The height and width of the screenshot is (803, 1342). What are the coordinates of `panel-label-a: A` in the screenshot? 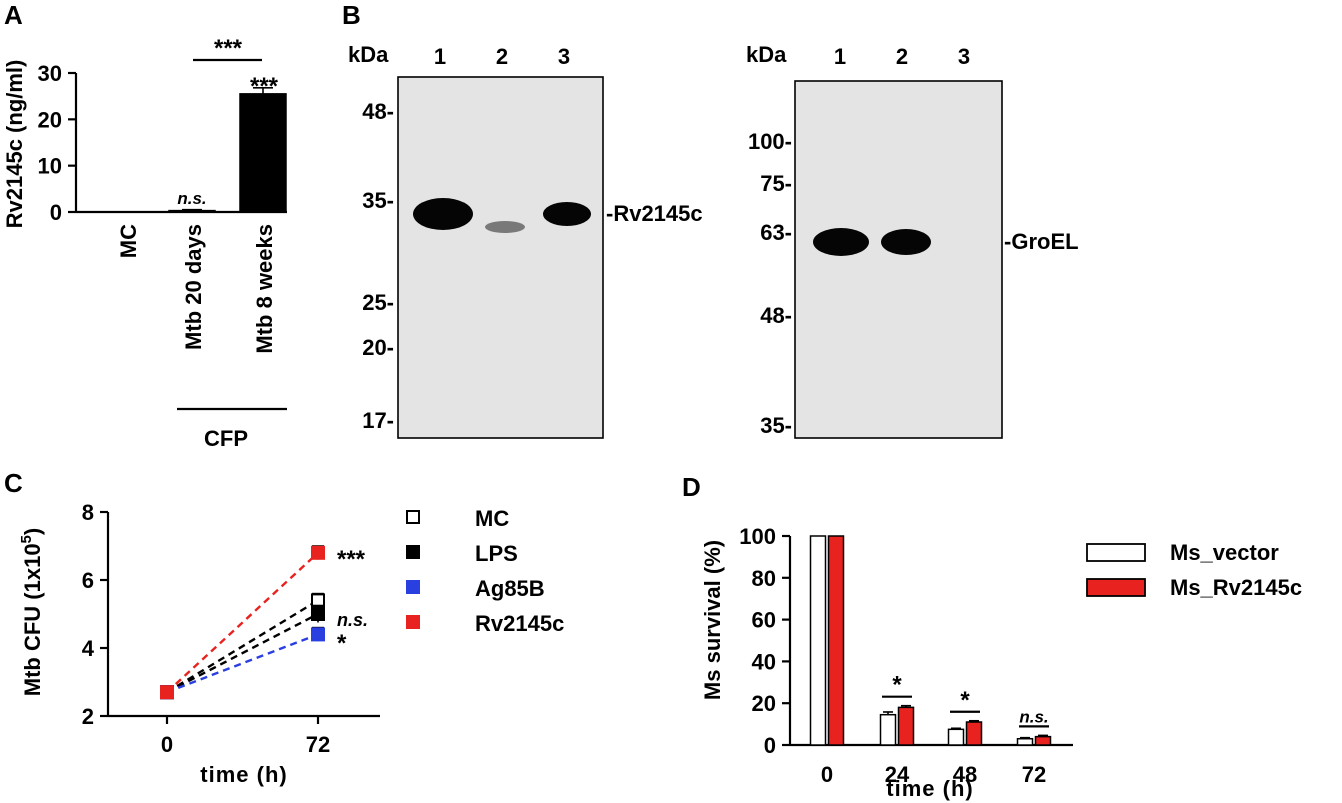 It's located at (13, 15).